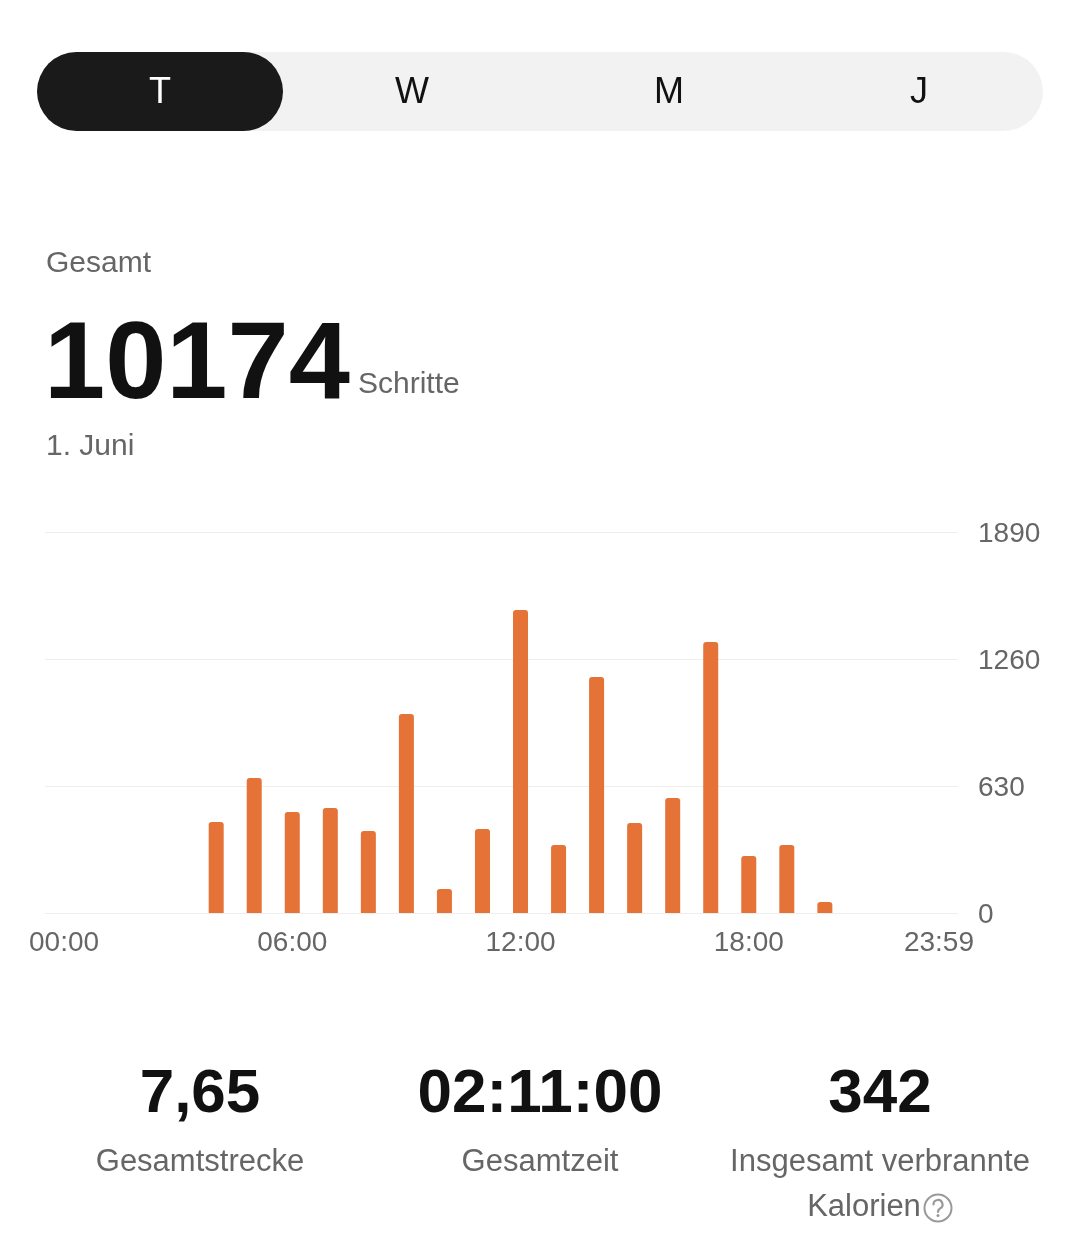  What do you see at coordinates (409, 383) in the screenshot?
I see `text: Schritte` at bounding box center [409, 383].